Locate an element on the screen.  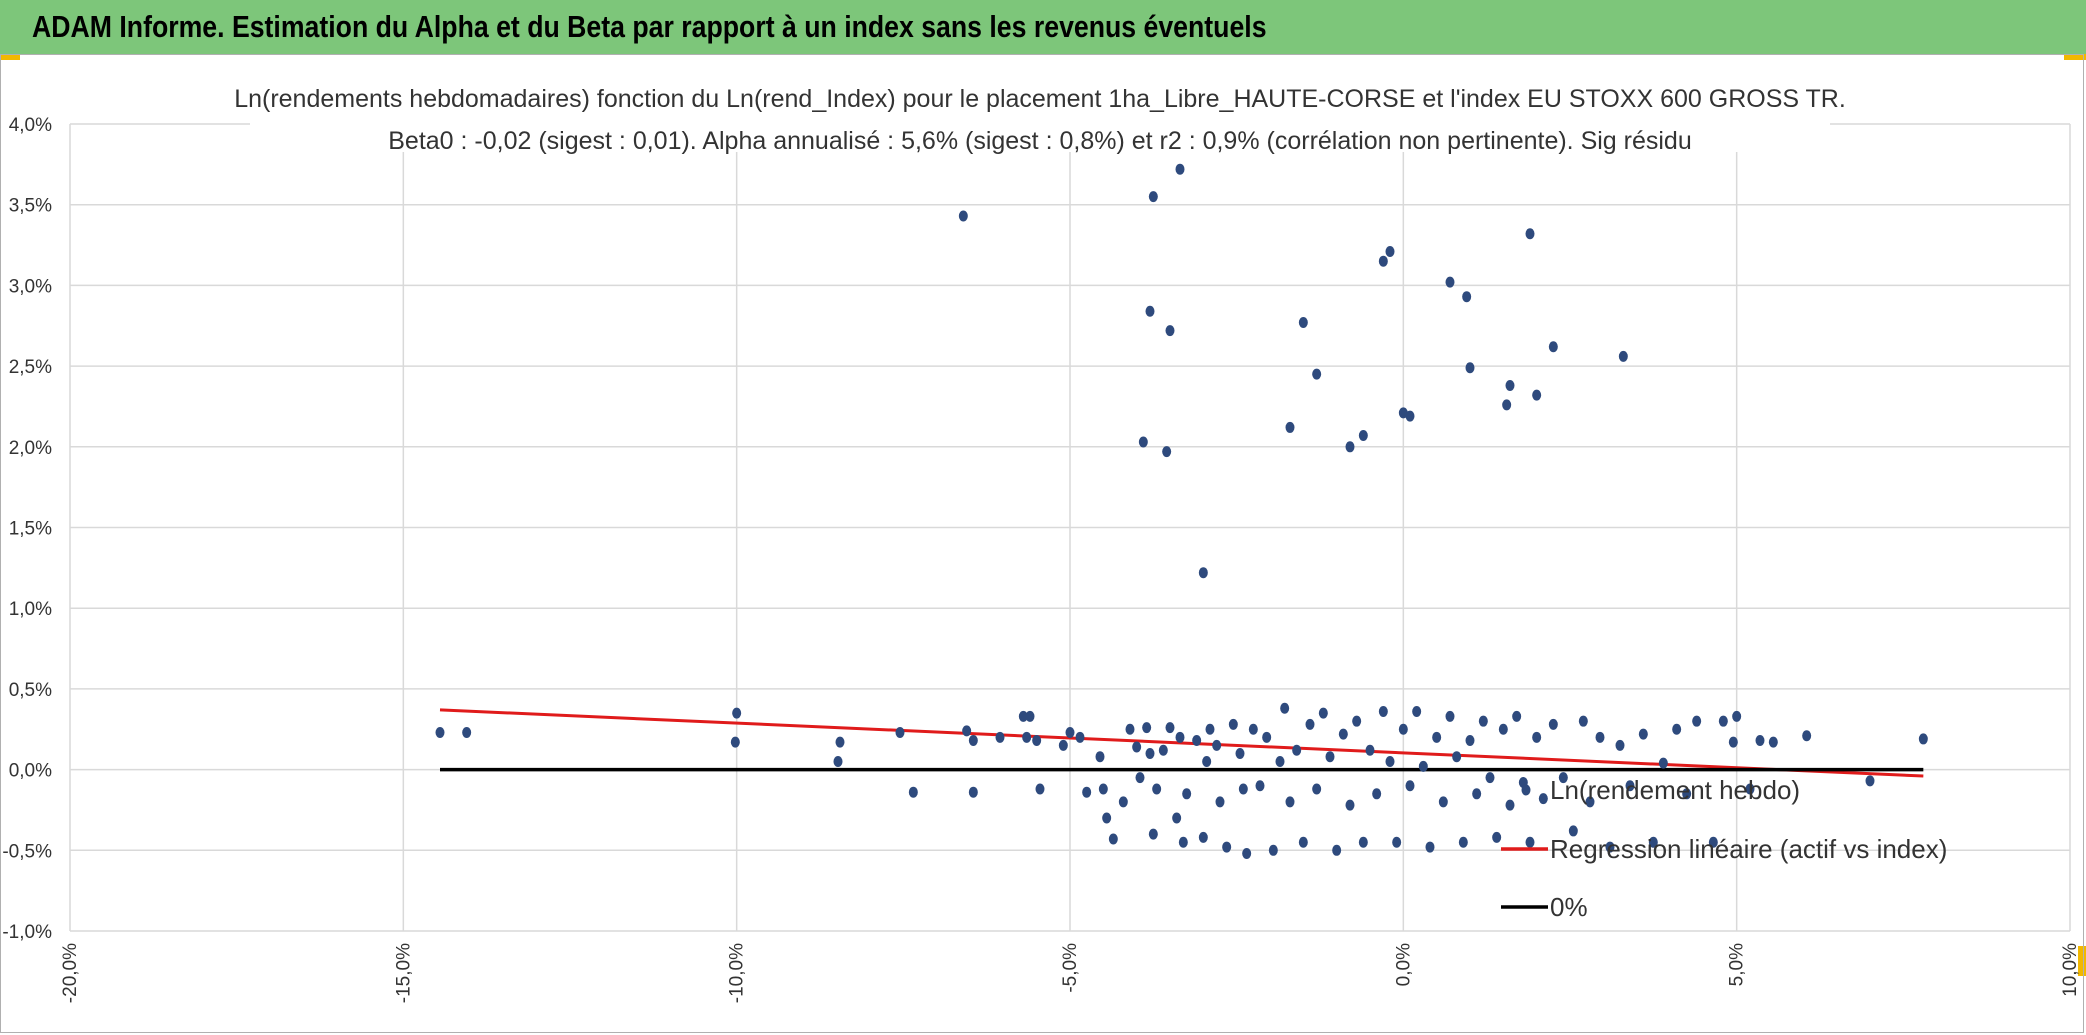
title-background is located at coordinates (1040, 116).